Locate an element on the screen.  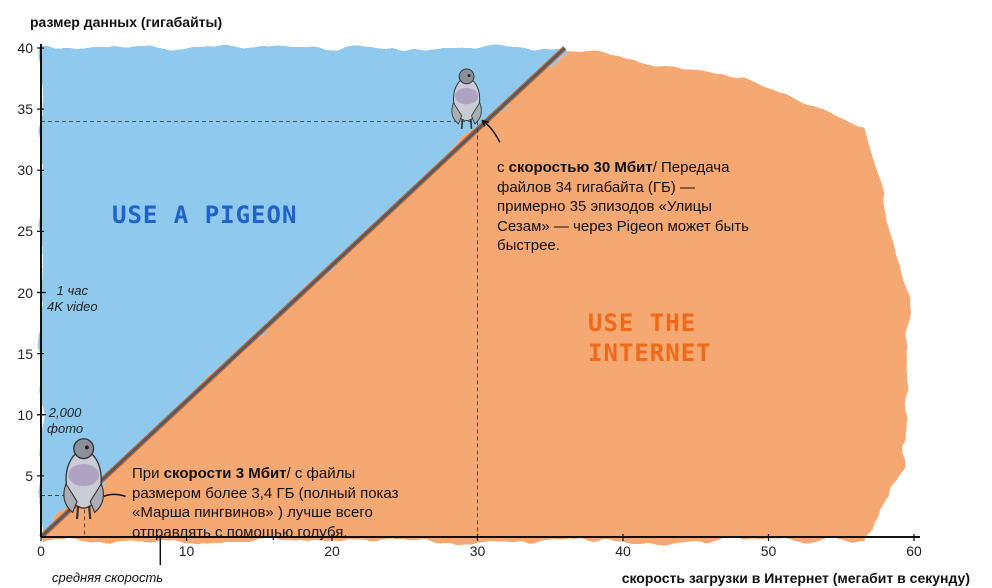
y-tick-label: 15 is located at coordinates (25, 353).